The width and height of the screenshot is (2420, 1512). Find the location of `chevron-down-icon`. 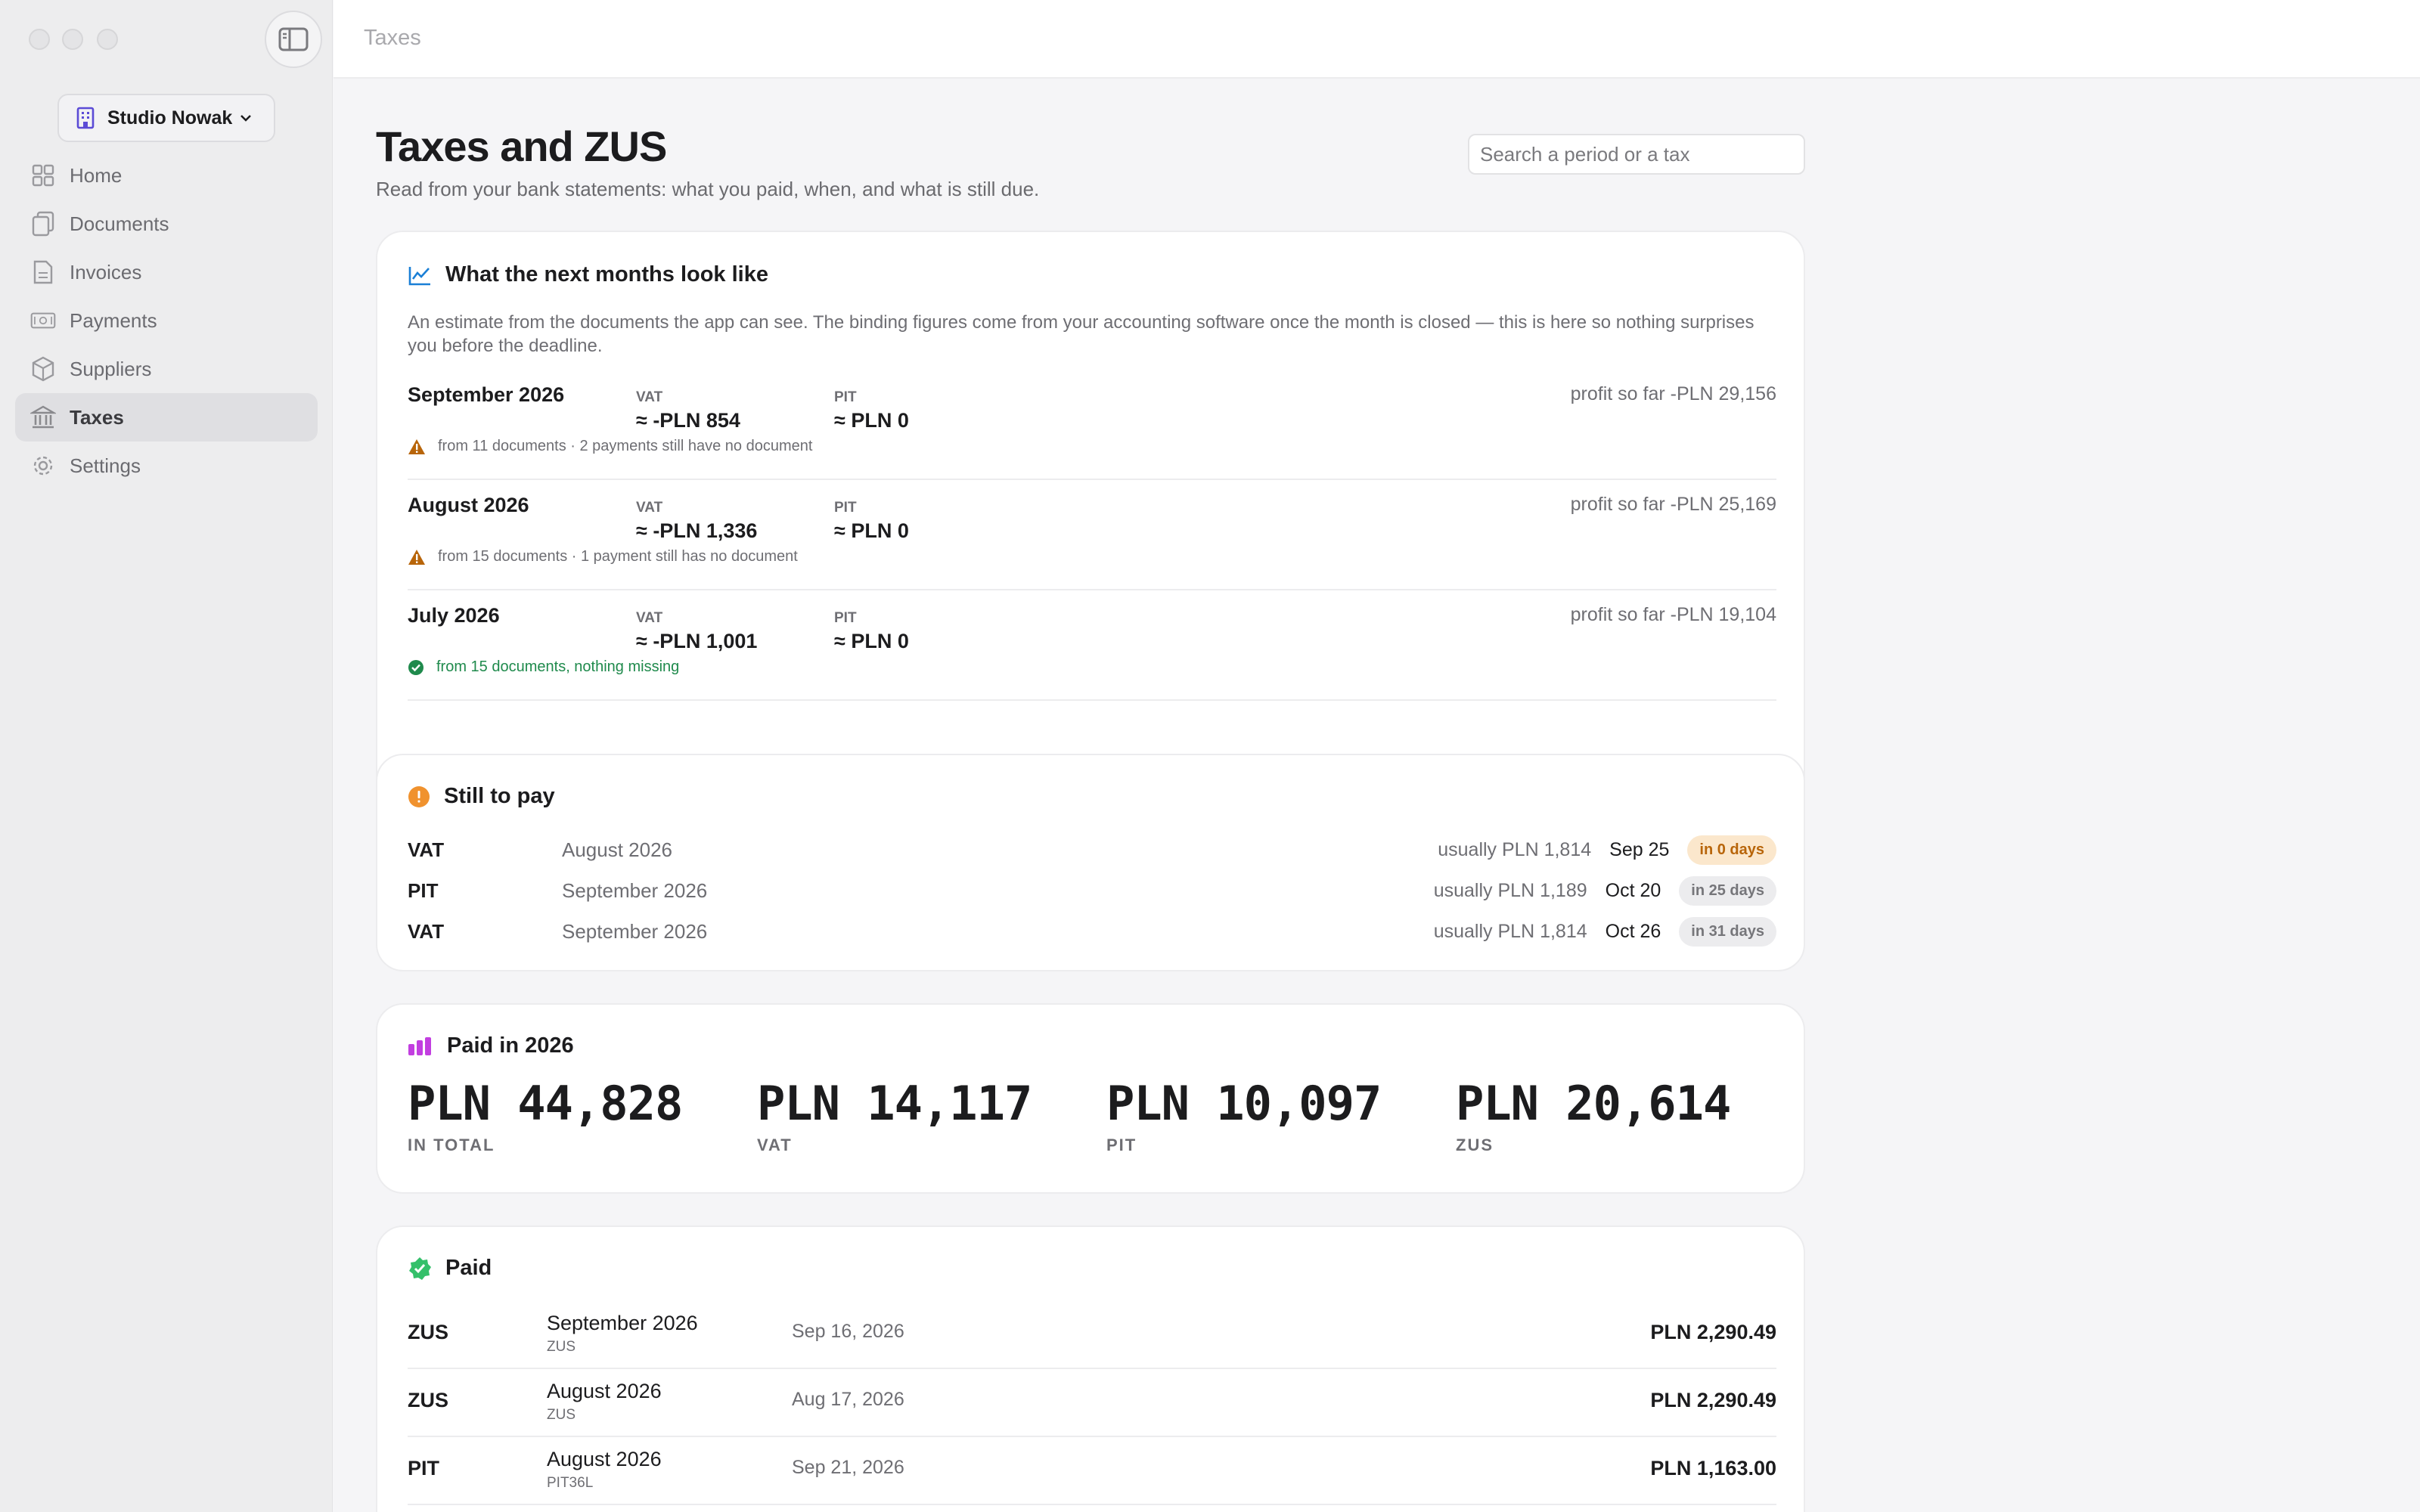

chevron-down-icon is located at coordinates (246, 118).